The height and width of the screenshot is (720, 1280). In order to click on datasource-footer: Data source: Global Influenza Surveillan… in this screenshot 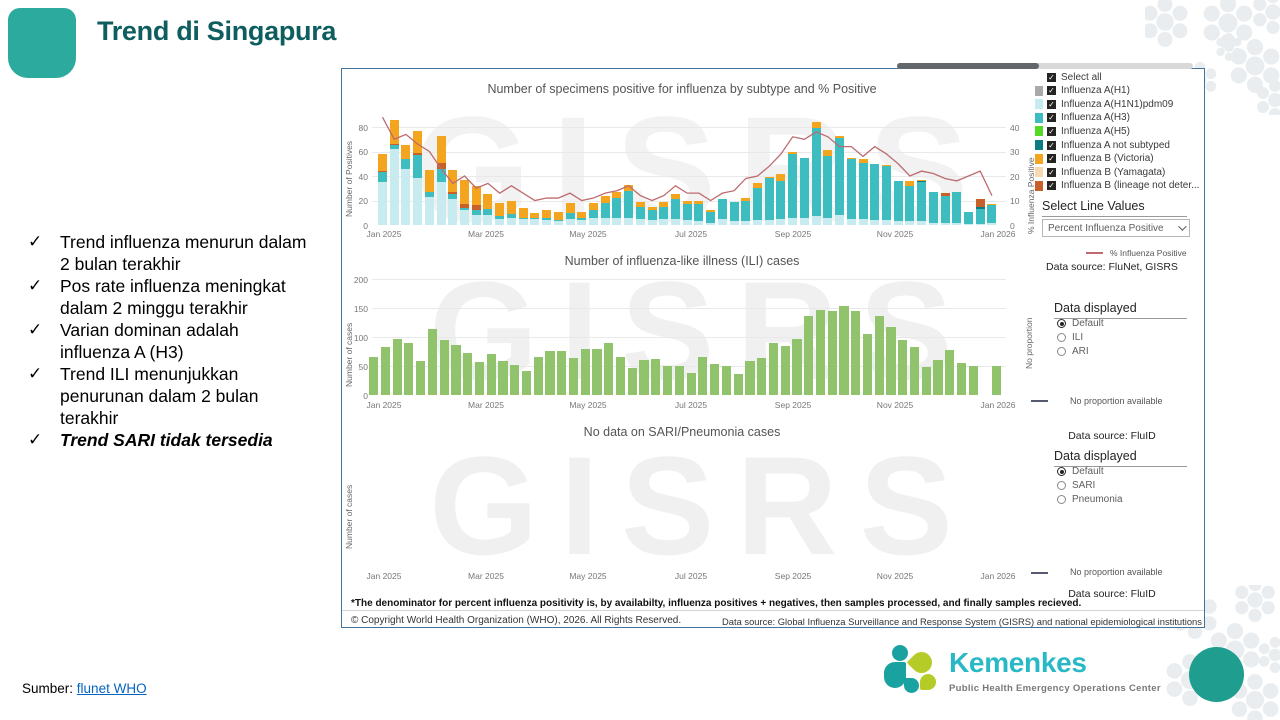, I will do `click(962, 621)`.